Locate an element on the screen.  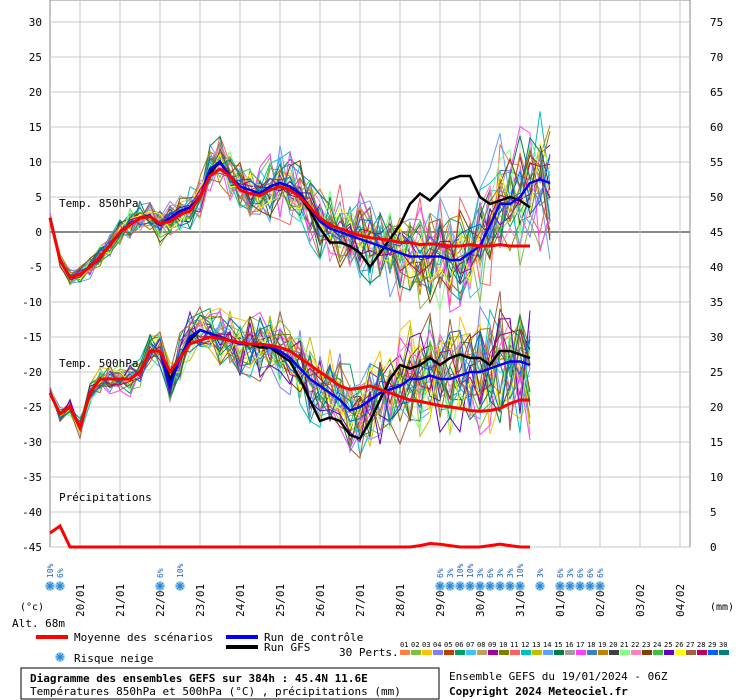
y-left-tick-label: 0 is located at coordinates (38, 232).